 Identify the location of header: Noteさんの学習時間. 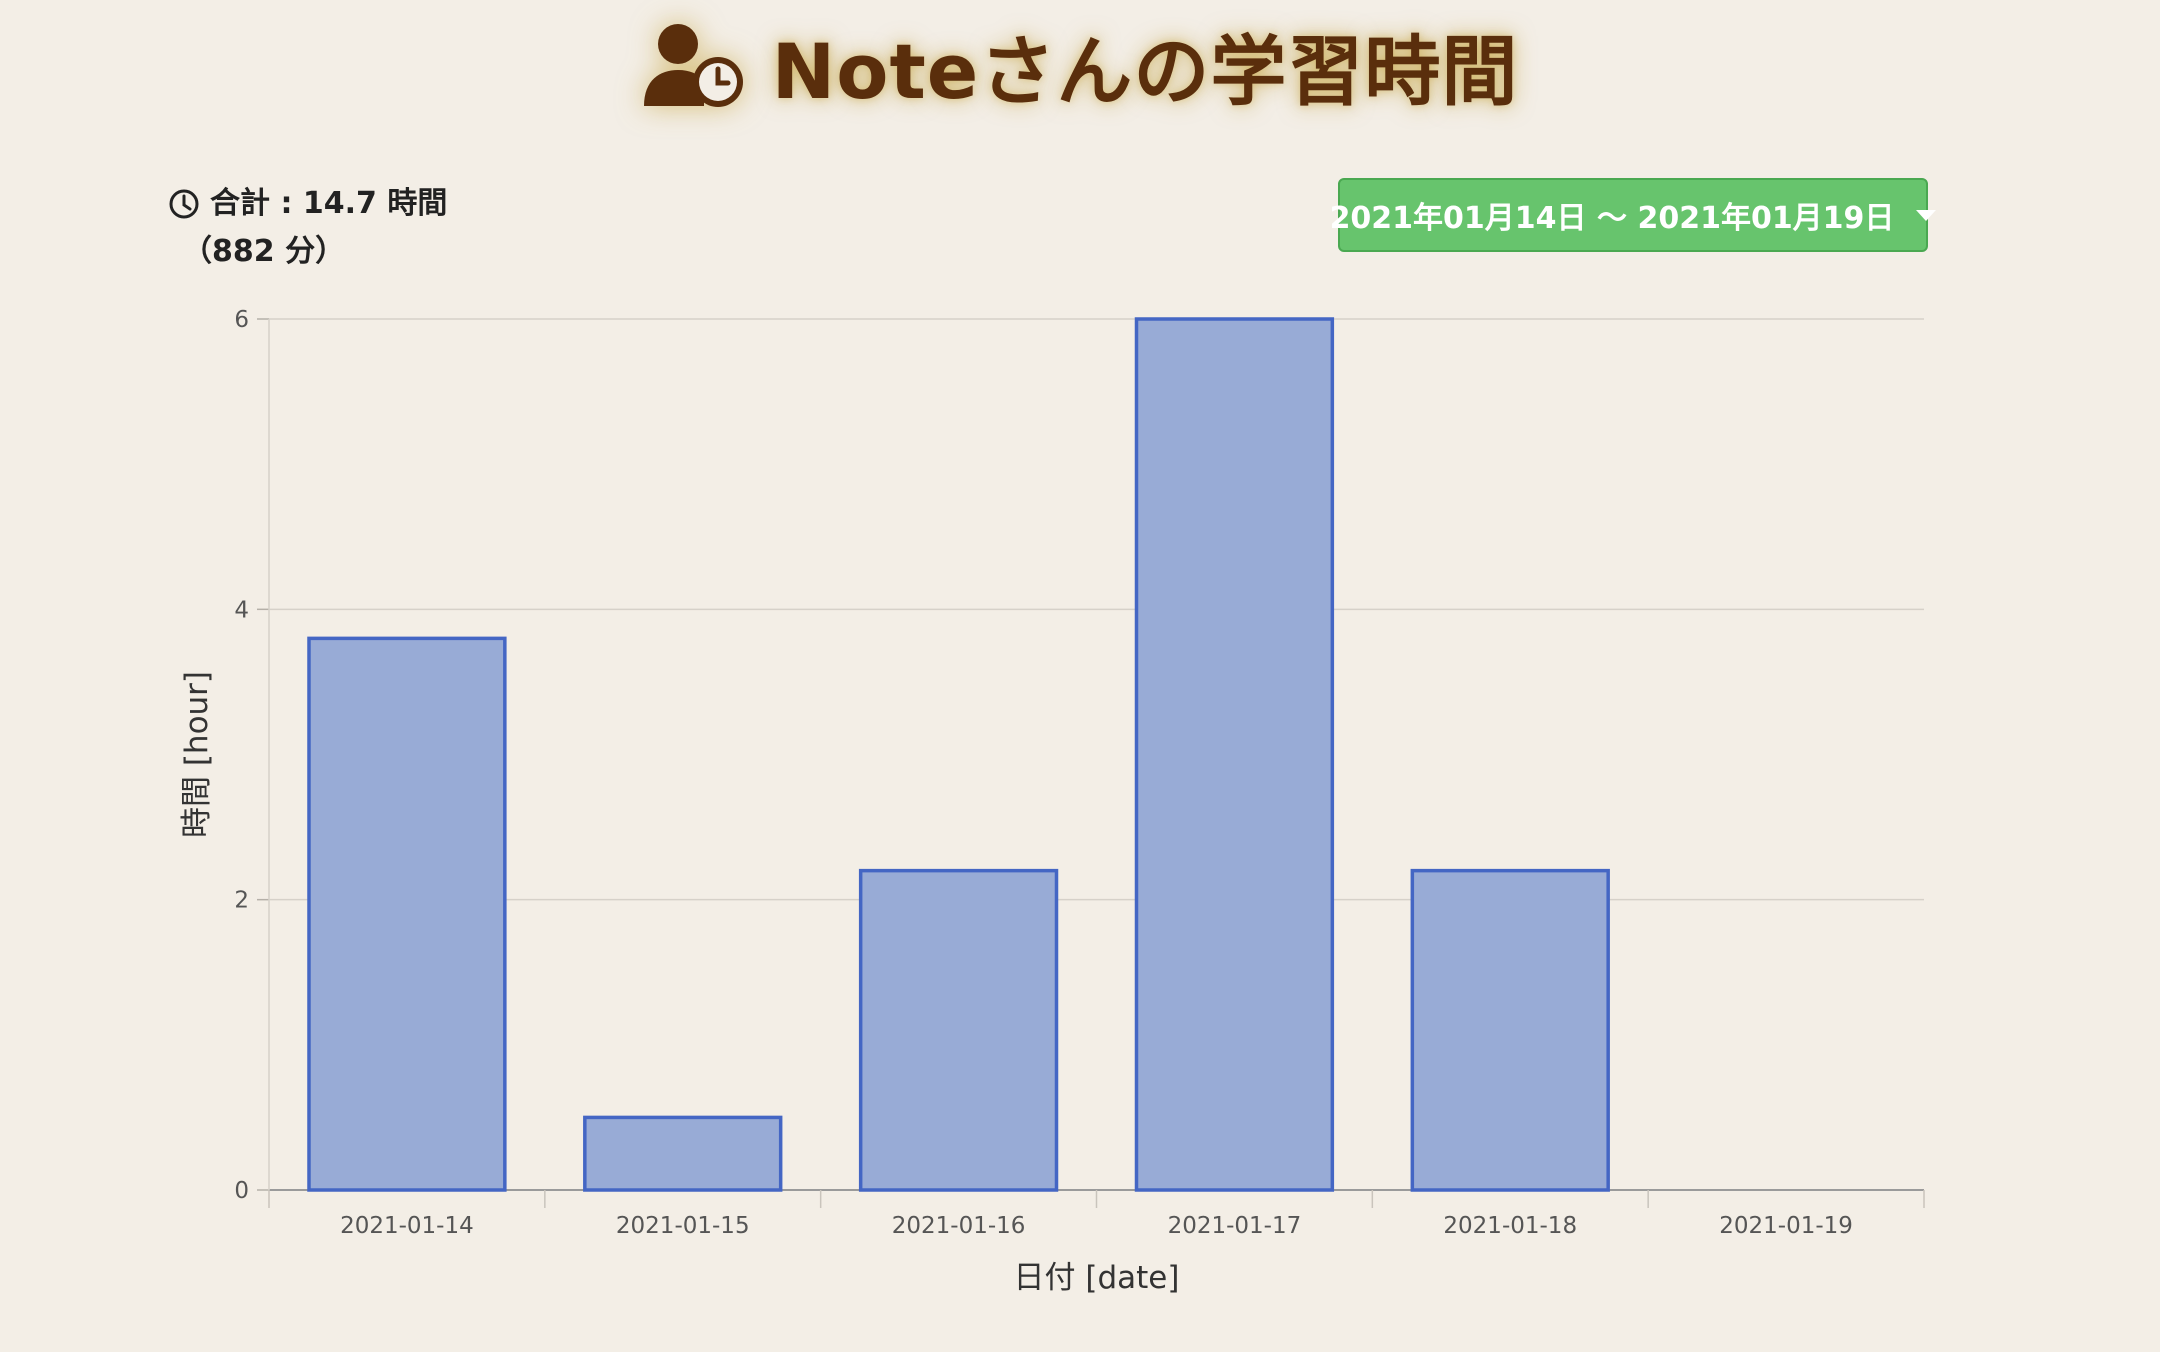
(1080, 65).